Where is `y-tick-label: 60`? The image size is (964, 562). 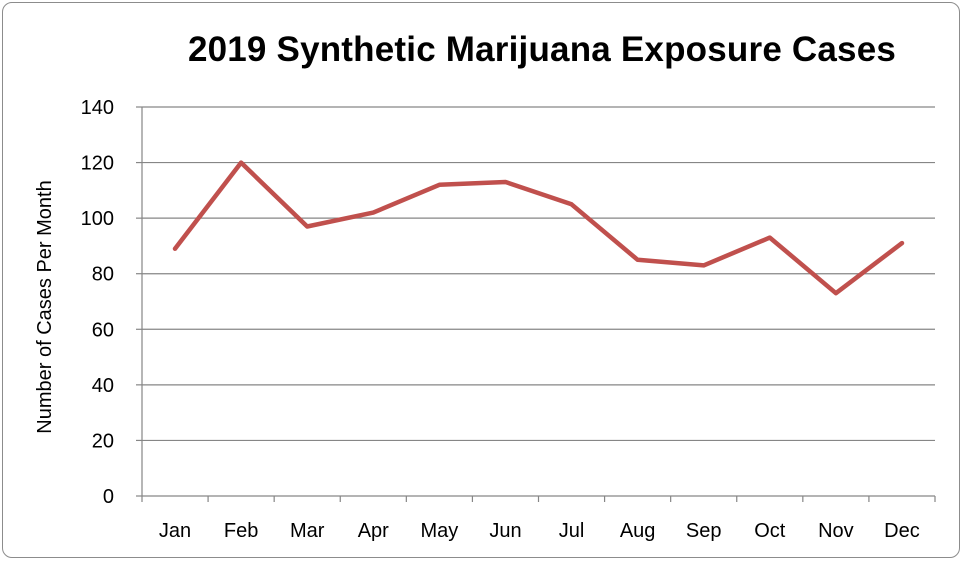
y-tick-label: 60 is located at coordinates (103, 330).